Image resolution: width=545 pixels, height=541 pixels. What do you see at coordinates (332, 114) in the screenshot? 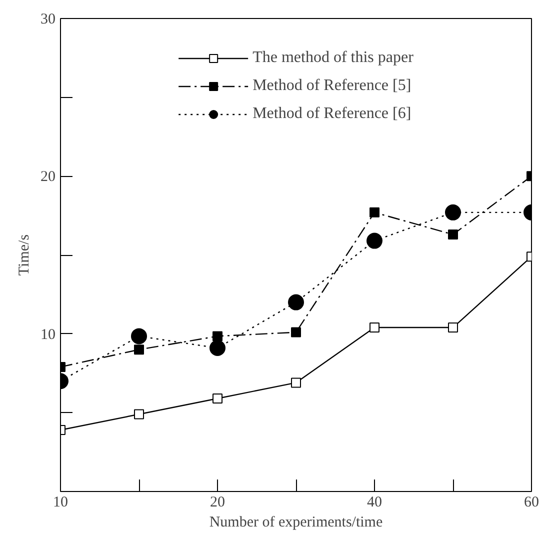
I see `legend-label: Method of Reference [6]` at bounding box center [332, 114].